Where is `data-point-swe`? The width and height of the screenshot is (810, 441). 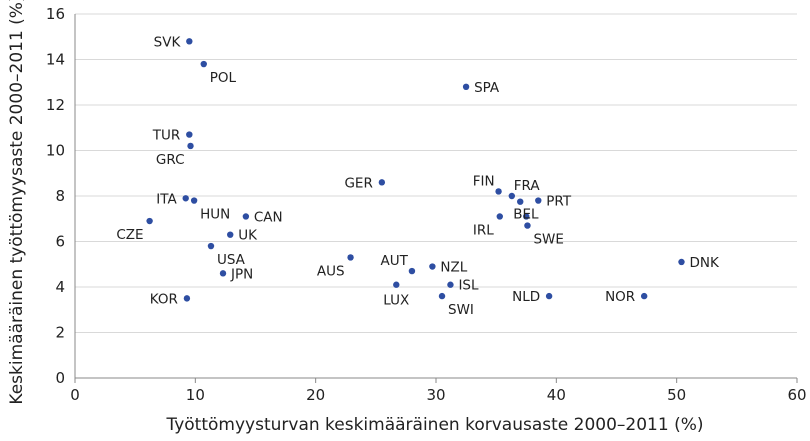
data-point-swe is located at coordinates (527, 225).